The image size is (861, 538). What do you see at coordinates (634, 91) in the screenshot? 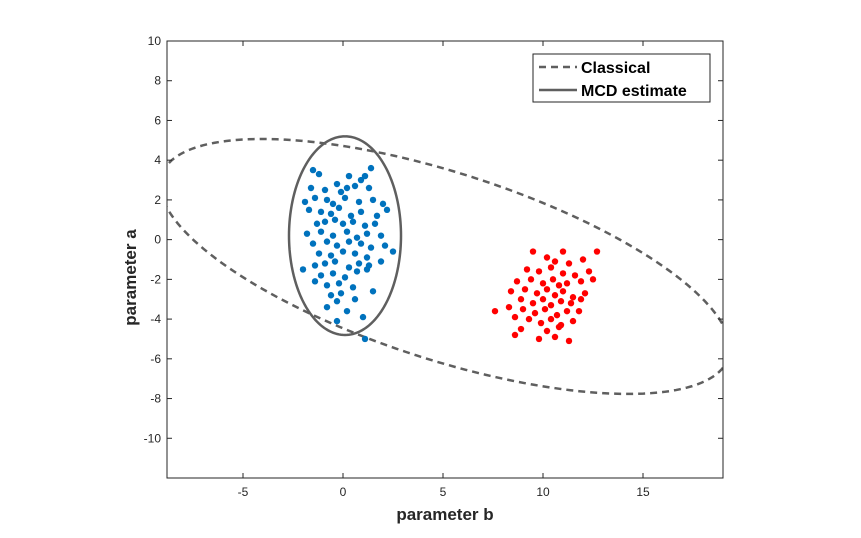
I see `legend-label-mcd-estimate: MCD estimate` at bounding box center [634, 91].